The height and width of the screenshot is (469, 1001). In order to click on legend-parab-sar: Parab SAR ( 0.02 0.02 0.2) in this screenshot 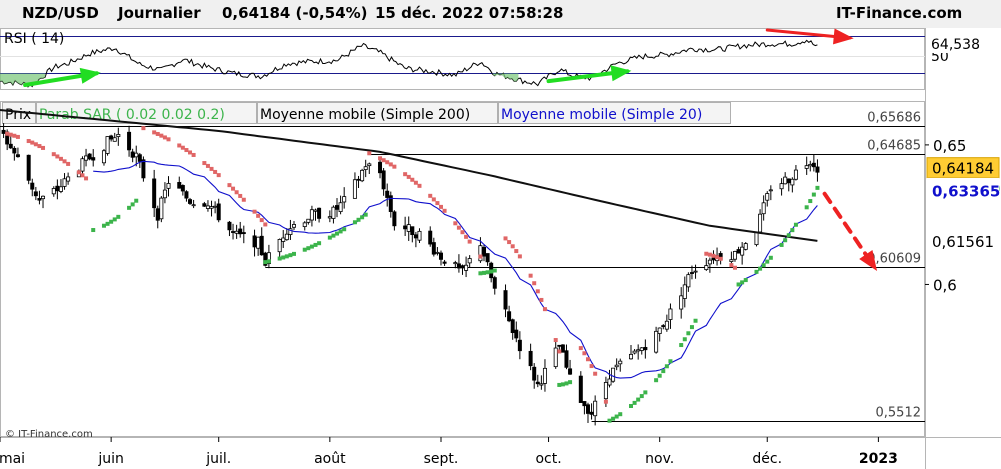, I will do `click(132, 115)`.